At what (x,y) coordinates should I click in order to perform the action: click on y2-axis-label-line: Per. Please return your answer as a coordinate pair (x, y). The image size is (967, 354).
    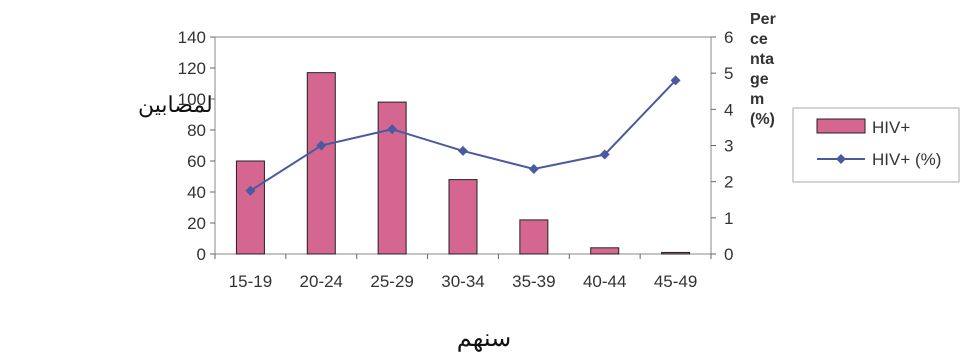
    Looking at the image, I should click on (763, 19).